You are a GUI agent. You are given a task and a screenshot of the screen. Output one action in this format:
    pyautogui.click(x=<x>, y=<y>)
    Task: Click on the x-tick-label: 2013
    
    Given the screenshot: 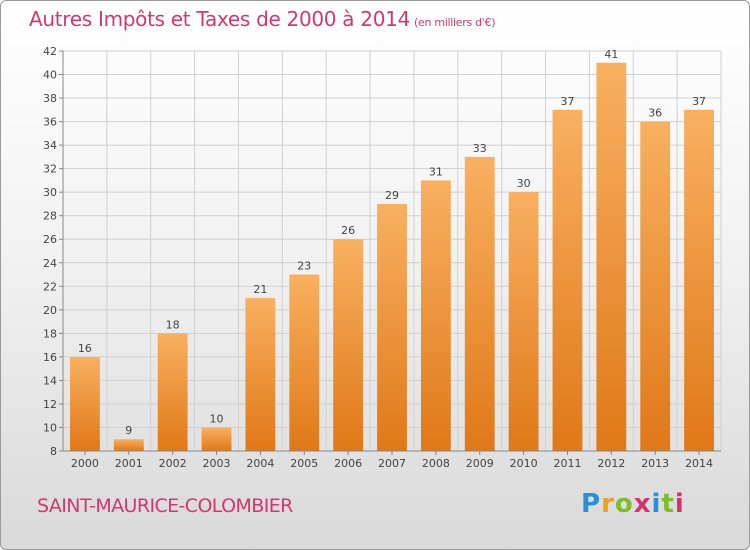 What is the action you would take?
    pyautogui.click(x=655, y=463)
    